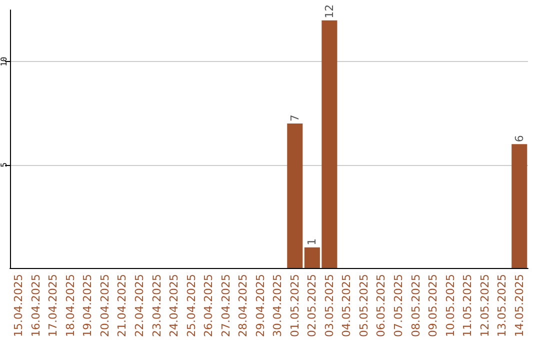 The width and height of the screenshot is (540, 340). What do you see at coordinates (209, 306) in the screenshot?
I see `x-tick-label: 26.04.2025` at bounding box center [209, 306].